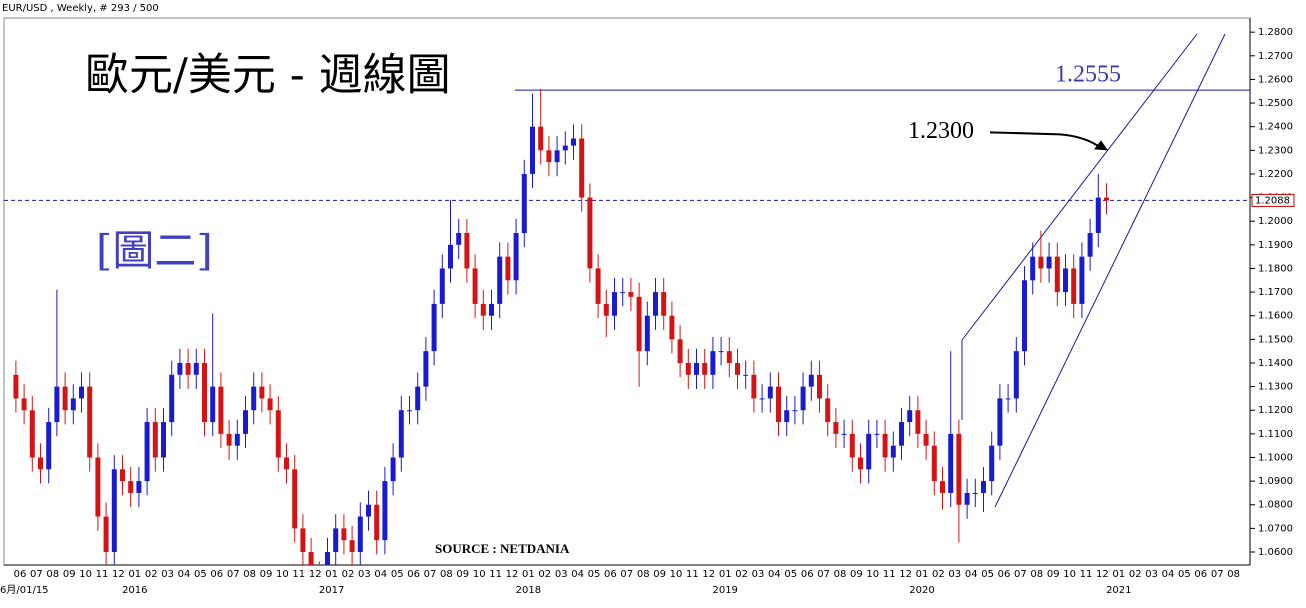 The width and height of the screenshot is (1306, 608). What do you see at coordinates (1110, 270) in the screenshot?
I see `channel-lower` at bounding box center [1110, 270].